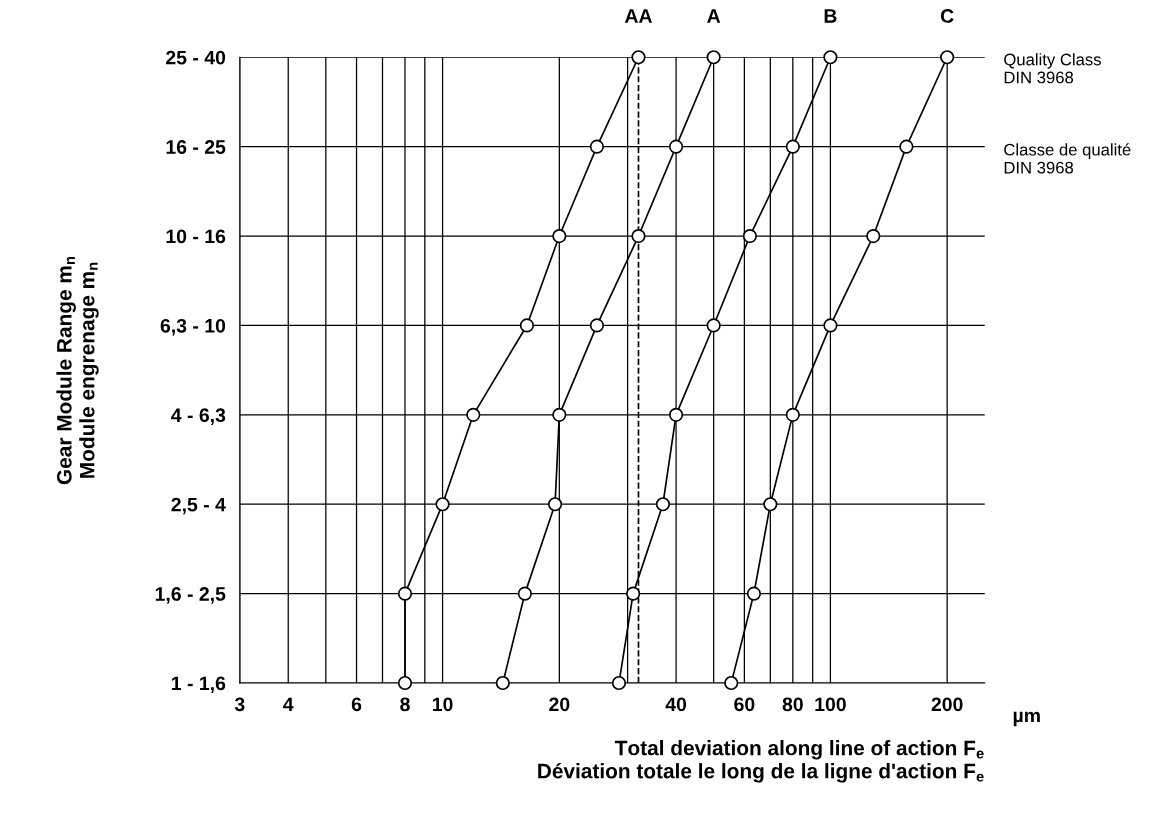 This screenshot has width=1164, height=818. I want to click on series-label: C, so click(947, 16).